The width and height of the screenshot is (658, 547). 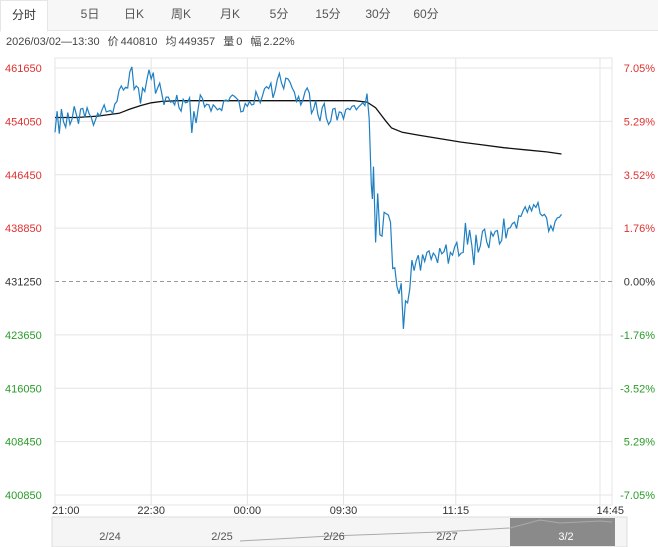 I want to click on avg-value: 449357, so click(x=197, y=42).